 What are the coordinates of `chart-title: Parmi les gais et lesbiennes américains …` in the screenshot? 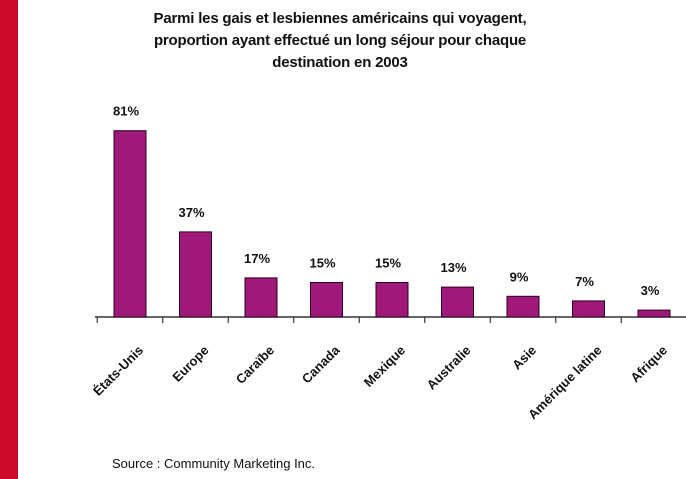 It's located at (340, 41).